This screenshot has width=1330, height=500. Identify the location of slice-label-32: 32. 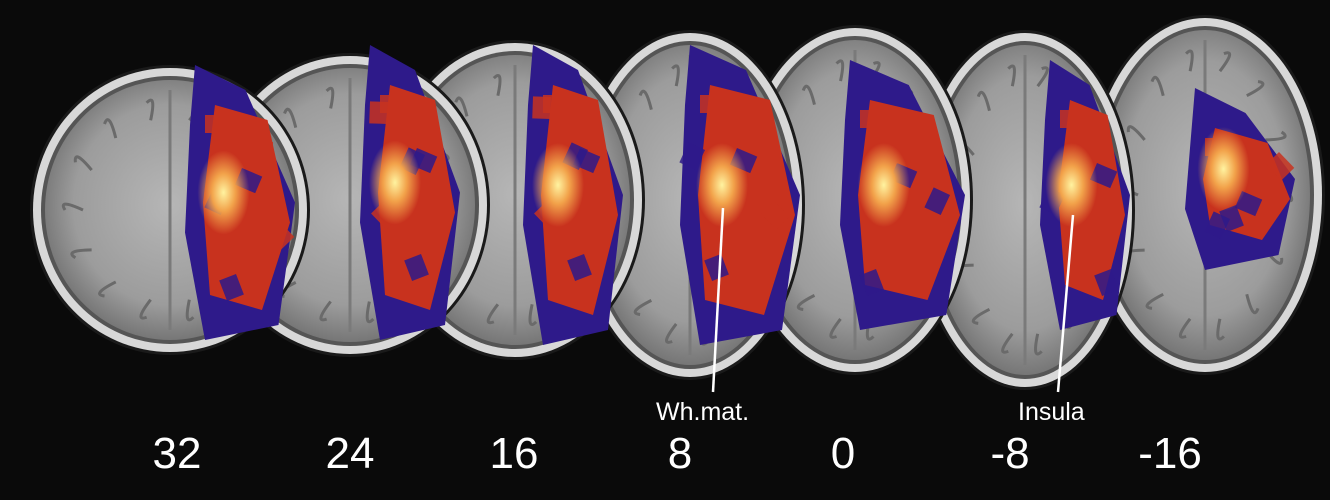
(177, 453).